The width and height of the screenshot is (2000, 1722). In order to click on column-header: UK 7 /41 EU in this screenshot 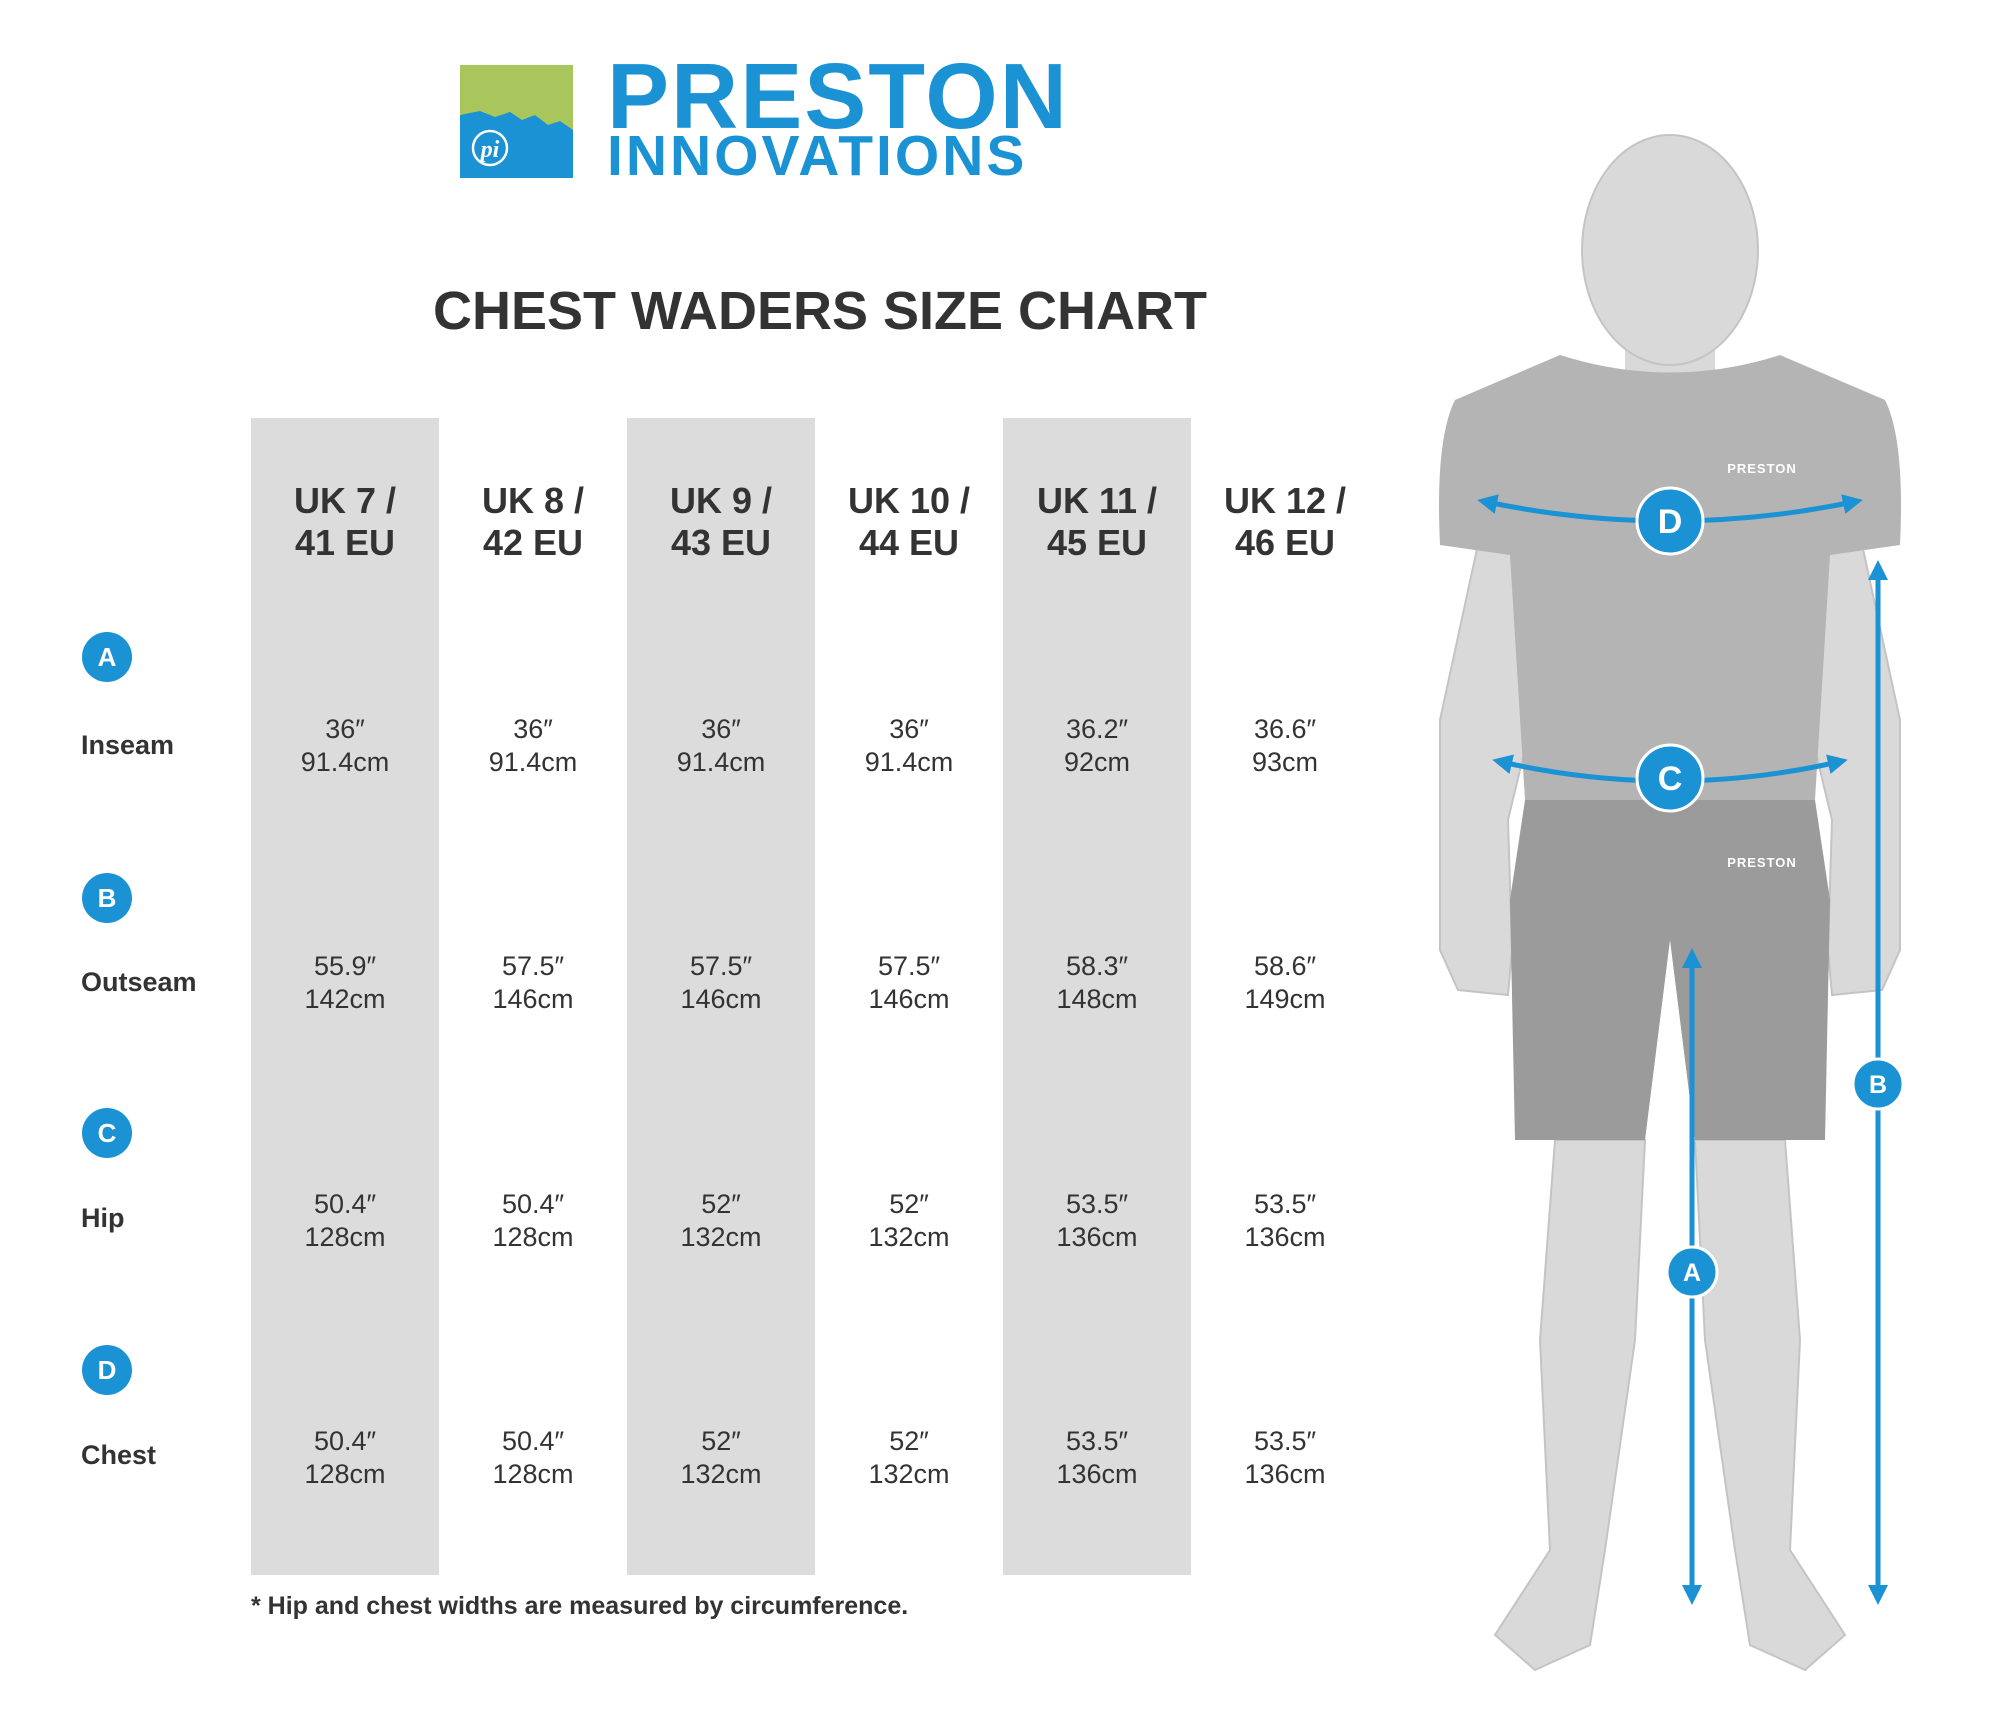, I will do `click(345, 522)`.